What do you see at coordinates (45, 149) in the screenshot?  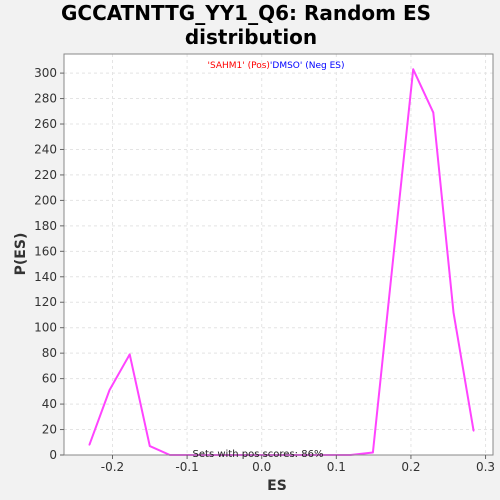 I see `y-tick-label: 240` at bounding box center [45, 149].